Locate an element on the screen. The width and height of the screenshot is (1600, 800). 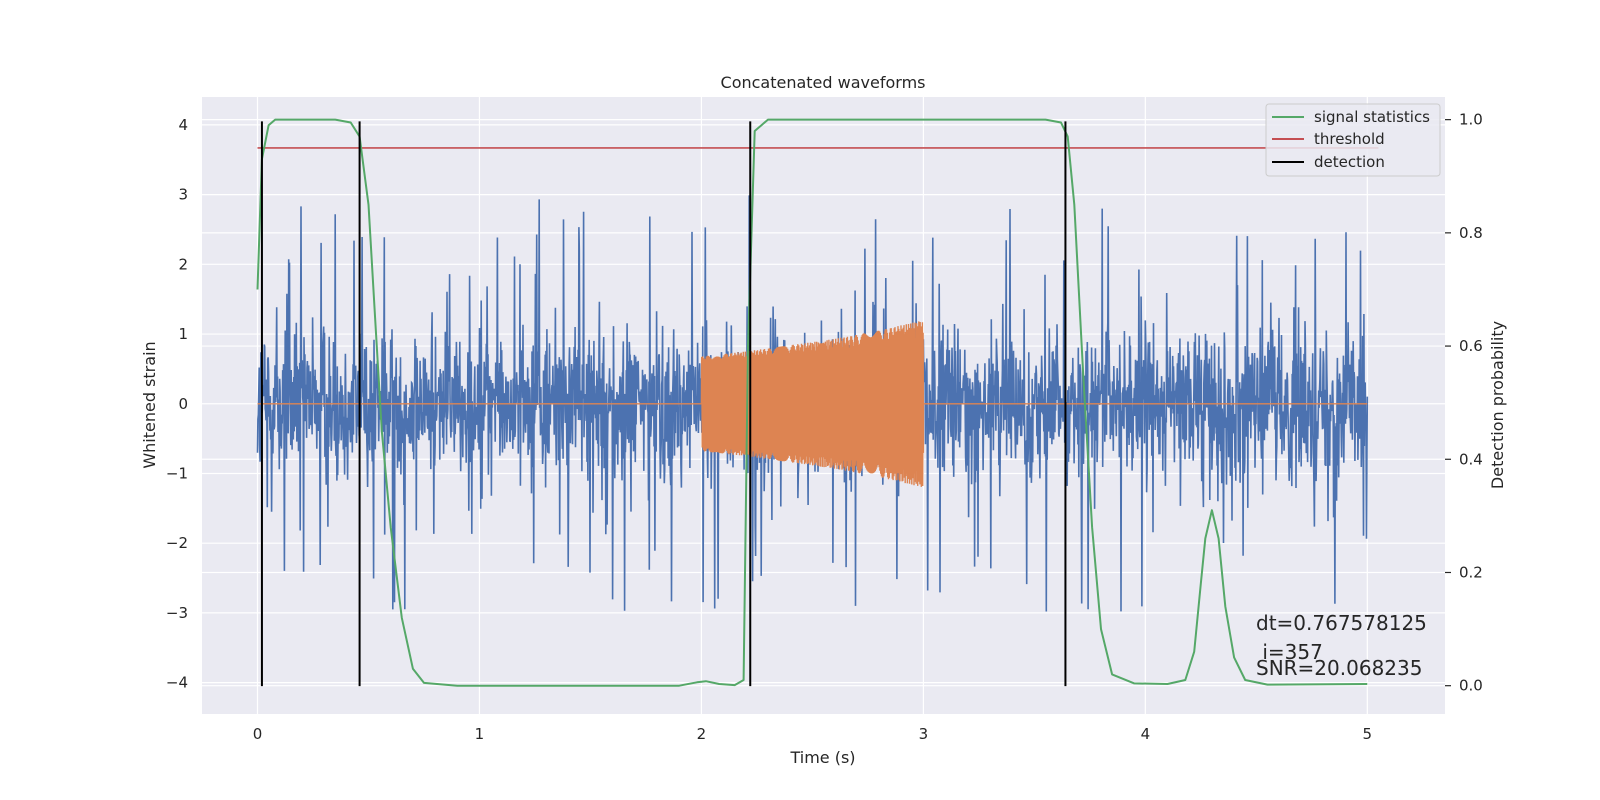
chart-title: Concatenated waveforms is located at coordinates (823, 82).